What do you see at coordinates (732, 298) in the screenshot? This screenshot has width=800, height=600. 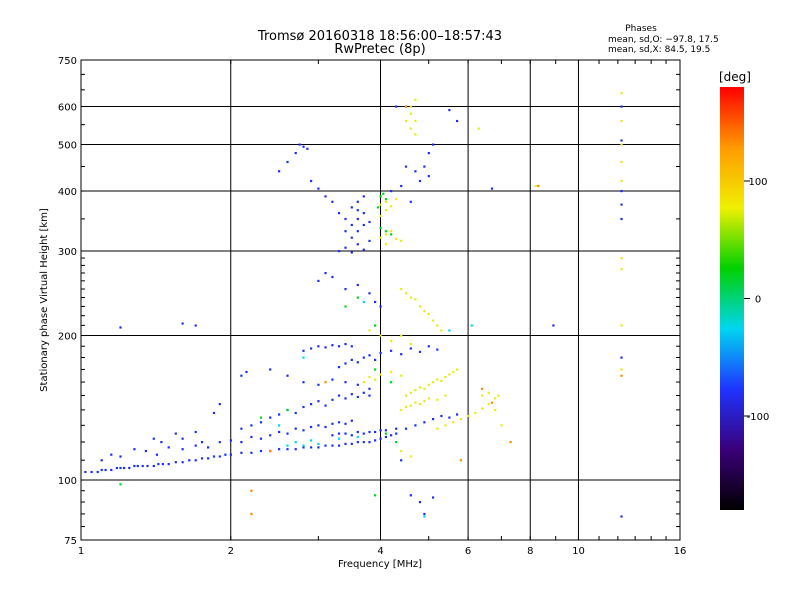 I see `colorbar` at bounding box center [732, 298].